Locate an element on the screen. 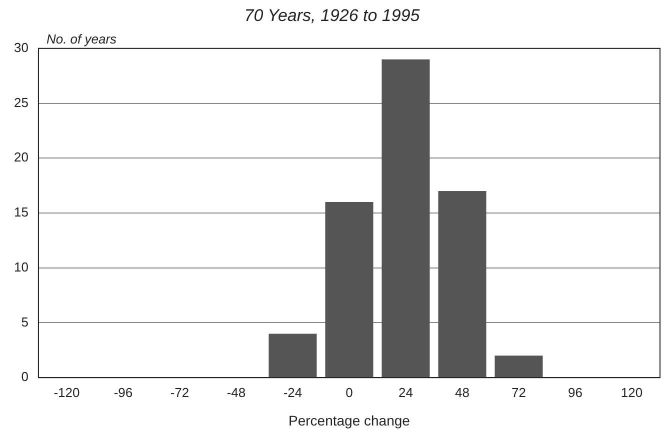 Image resolution: width=666 pixels, height=438 pixels. x-tick-label: -120 is located at coordinates (67, 392).